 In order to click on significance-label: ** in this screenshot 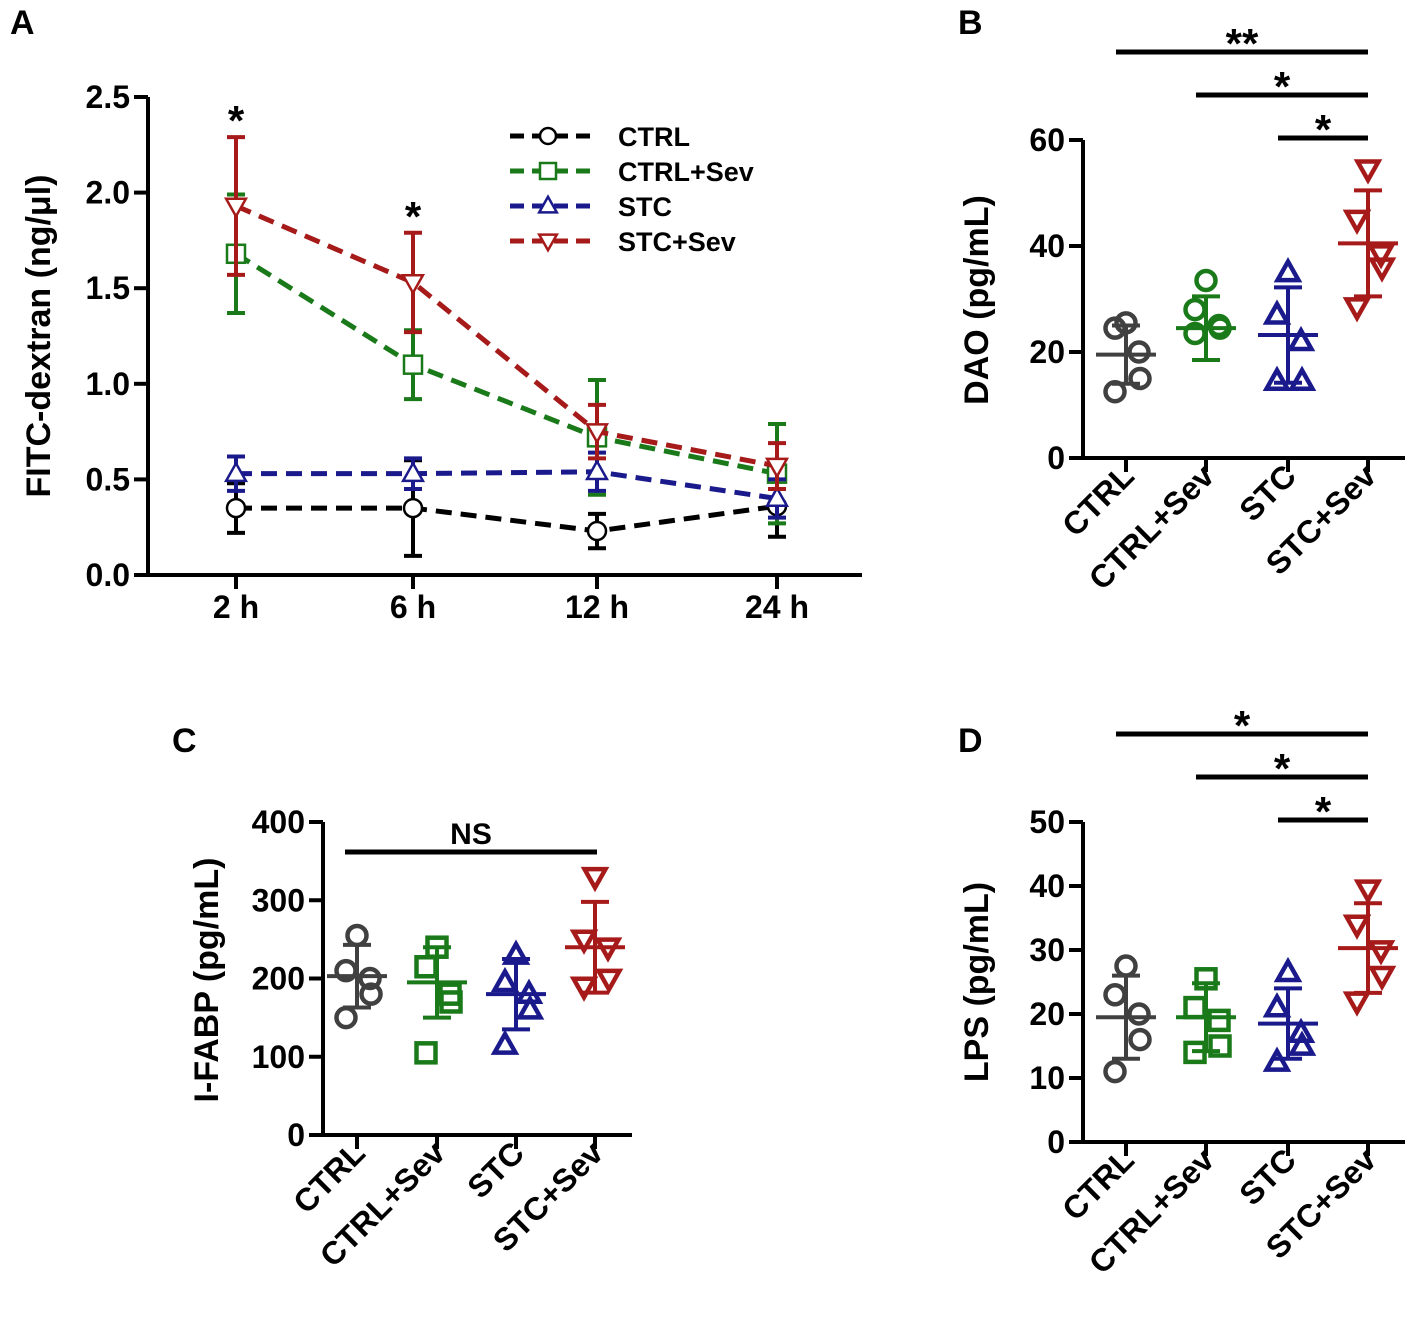, I will do `click(1242, 43)`.